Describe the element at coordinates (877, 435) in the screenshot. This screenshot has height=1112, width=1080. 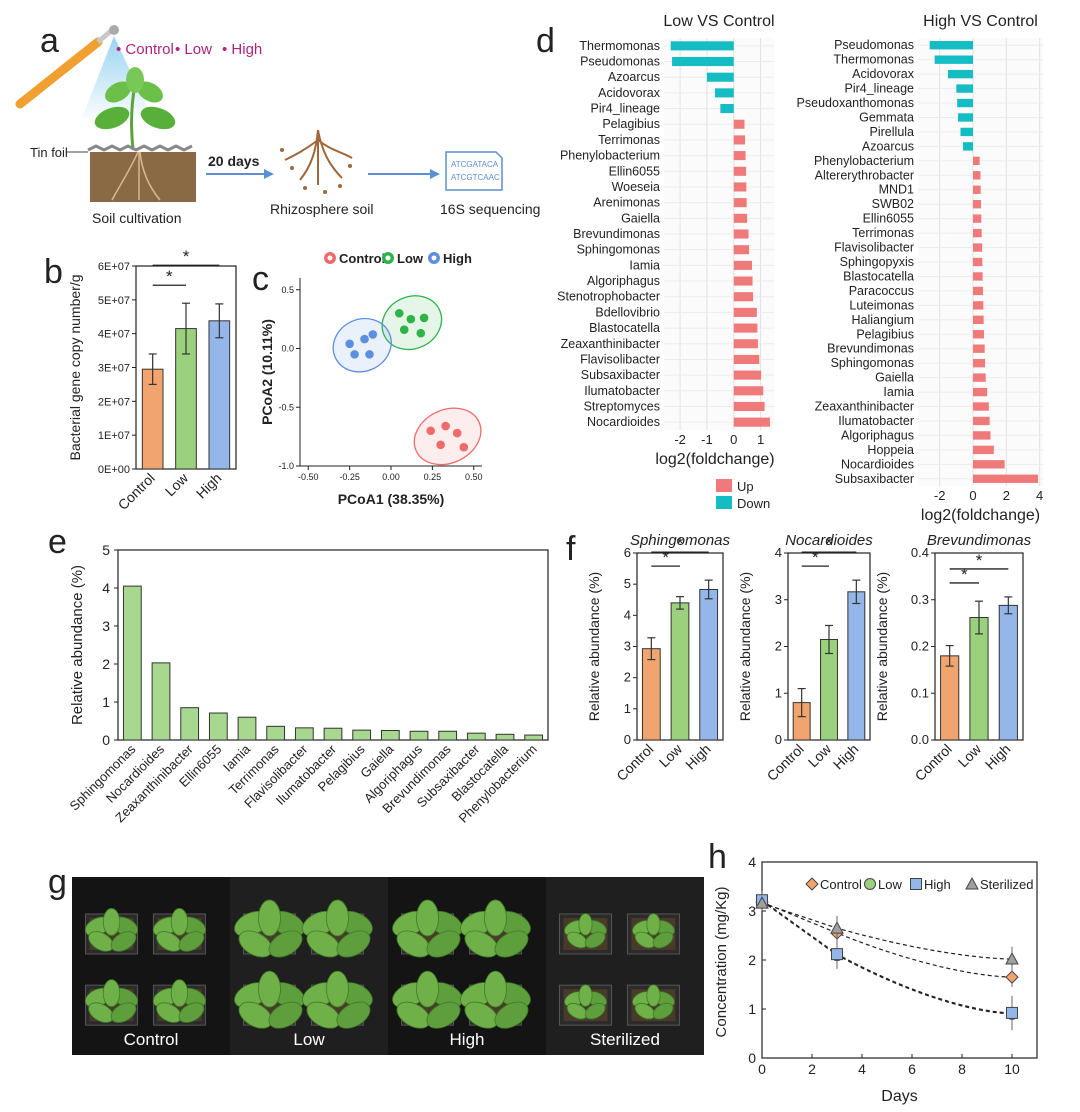
I see `category-label-algoriphagus: Algoriphagus` at that location.